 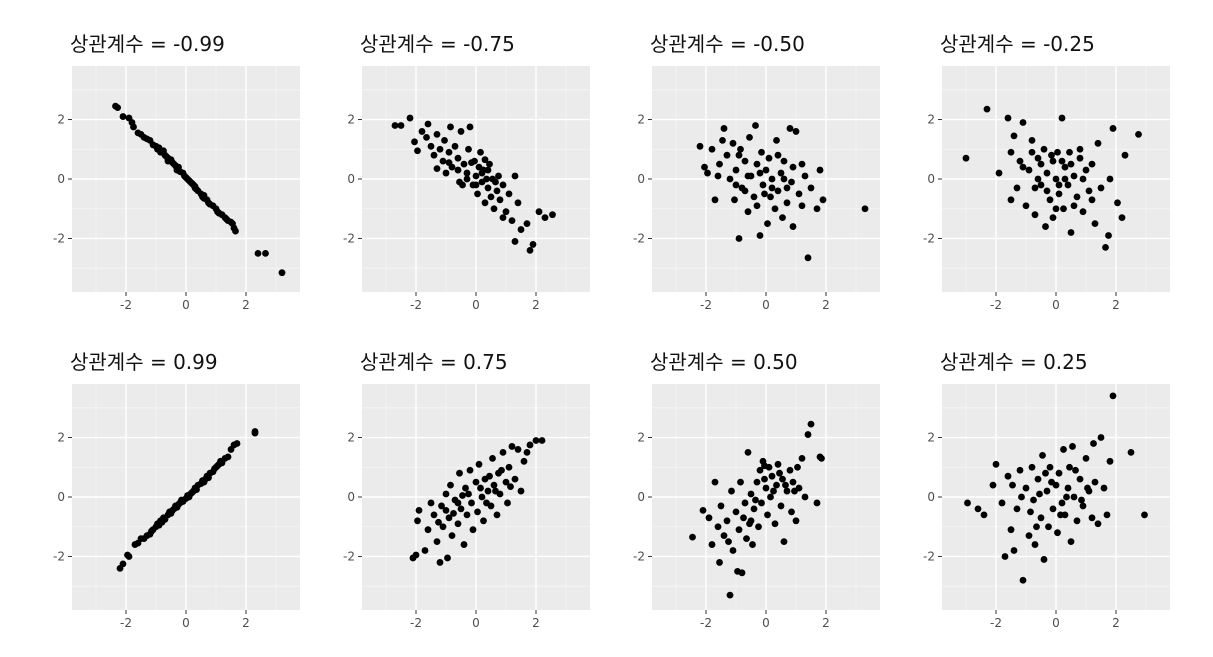 What do you see at coordinates (126, 623) in the screenshot?
I see `x-tick-label: -2` at bounding box center [126, 623].